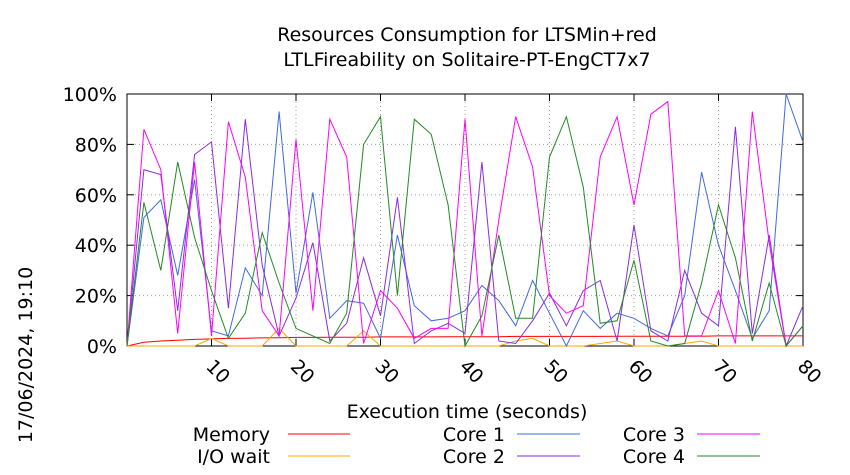 This screenshot has height=475, width=850. Describe the element at coordinates (471, 371) in the screenshot. I see `x-tick-label: 40` at that location.